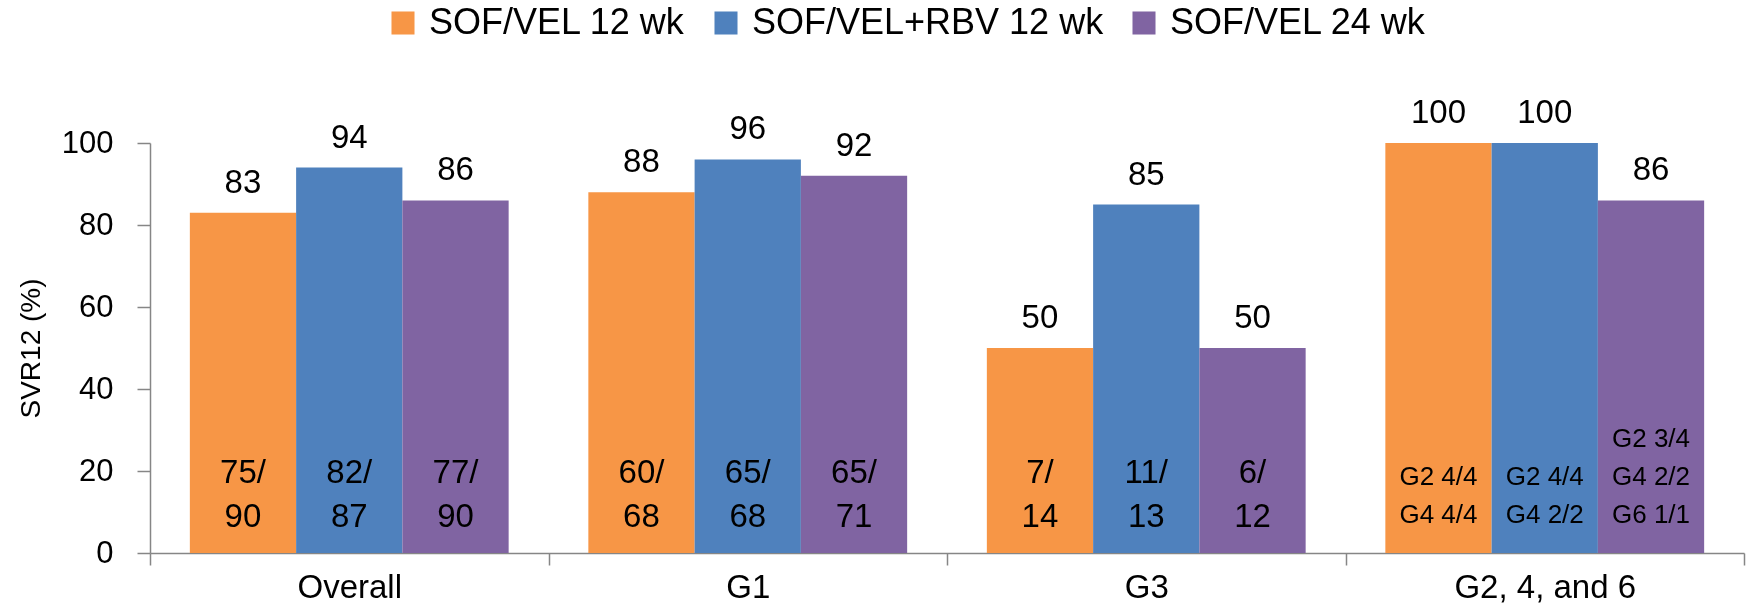 The image size is (1748, 609). What do you see at coordinates (243, 493) in the screenshot?
I see `annotation: 75/ 90` at bounding box center [243, 493].